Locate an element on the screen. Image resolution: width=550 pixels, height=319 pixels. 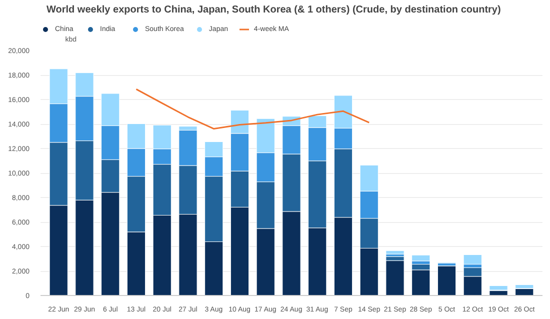
chart-title: World weekly exports to China, Japan, South Korea (& 1 others) (Crude, by destination country) is located at coordinates (273, 10).